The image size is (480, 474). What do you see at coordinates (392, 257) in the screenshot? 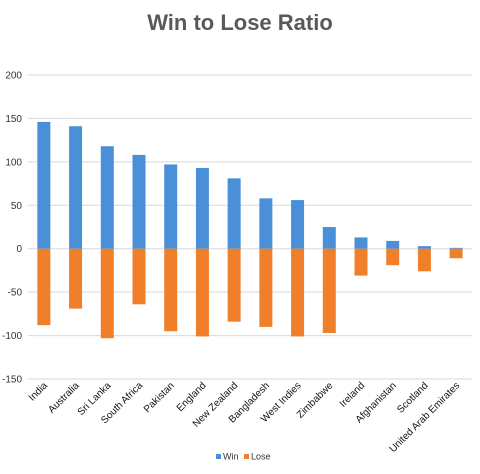
I see `bar-lose-afghanistan` at bounding box center [392, 257].